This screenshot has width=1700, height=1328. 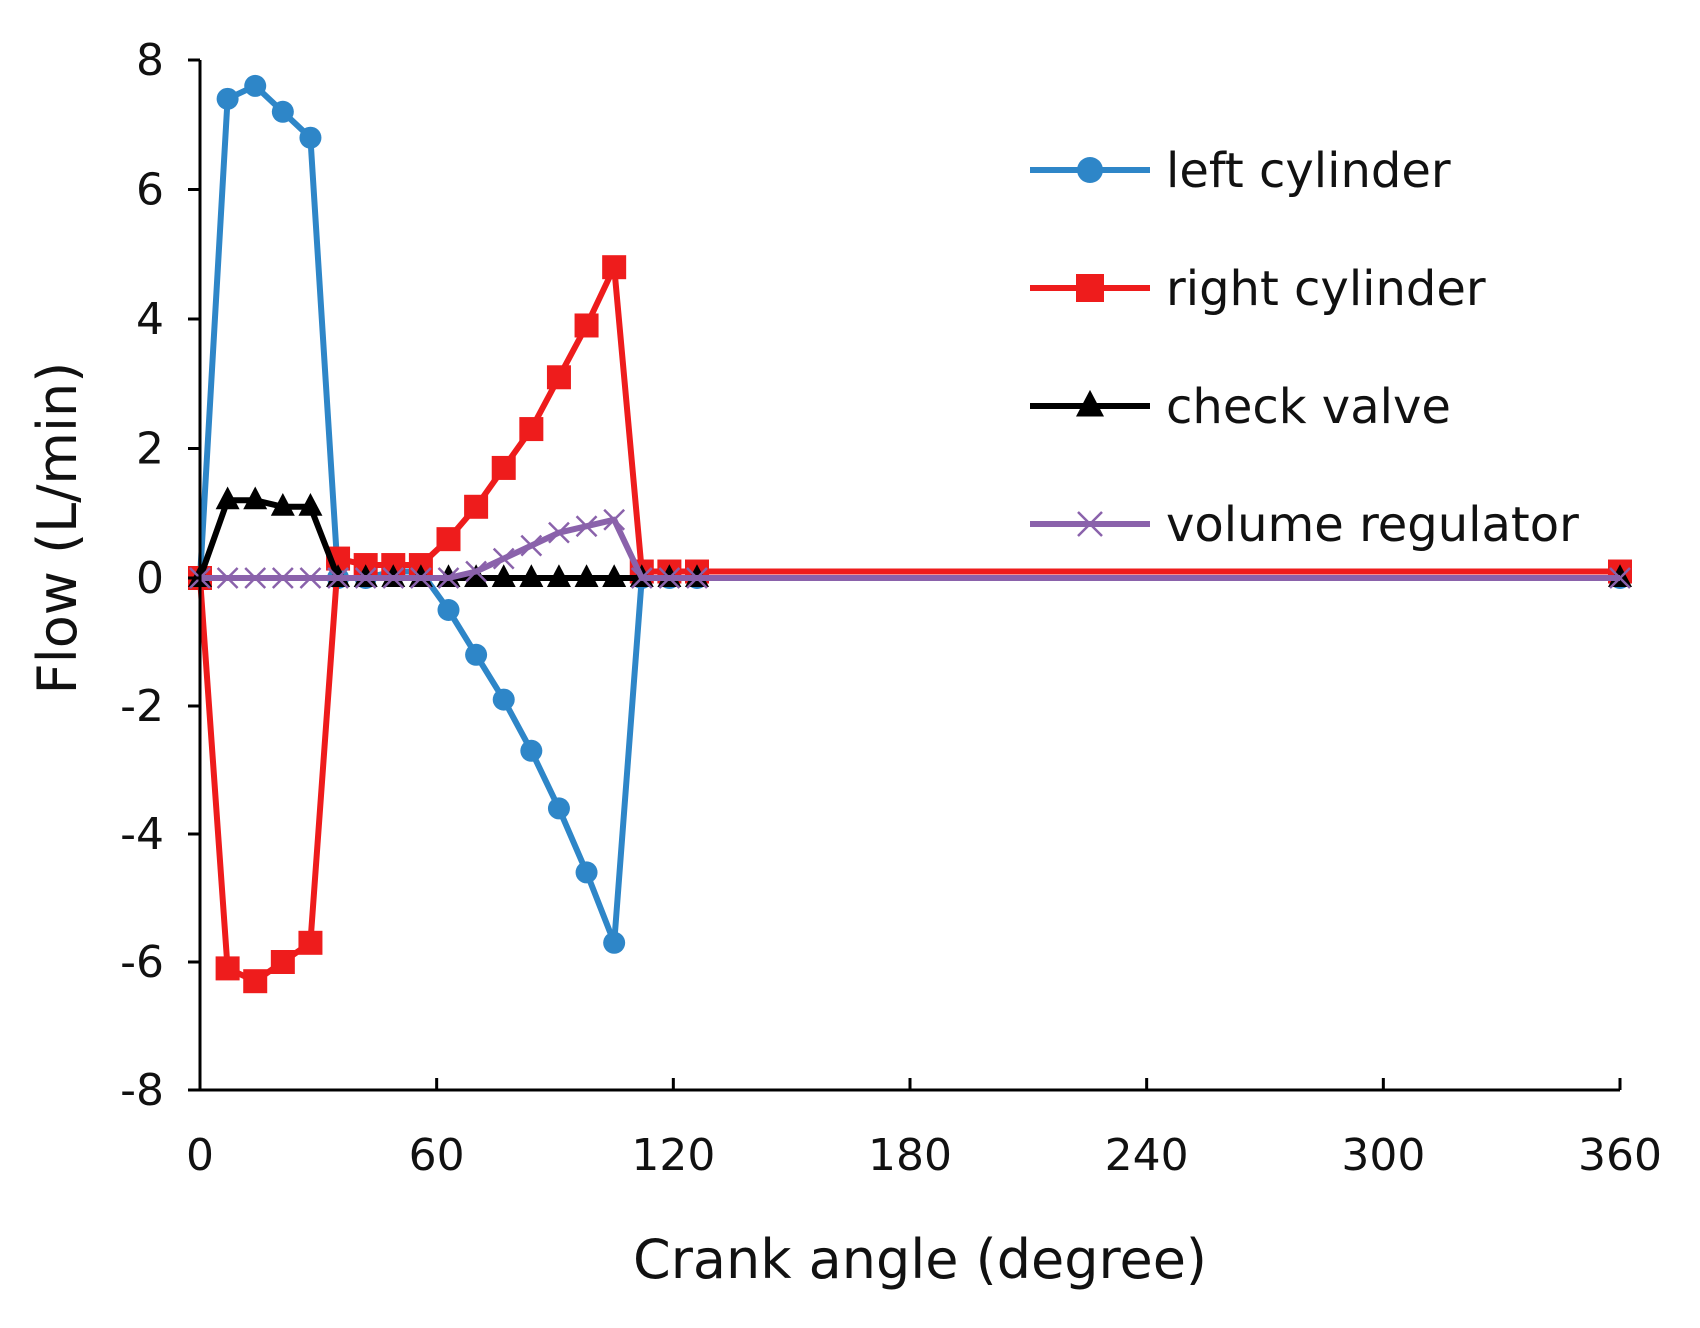 What do you see at coordinates (150, 60) in the screenshot?
I see `y-tick-label: 8` at bounding box center [150, 60].